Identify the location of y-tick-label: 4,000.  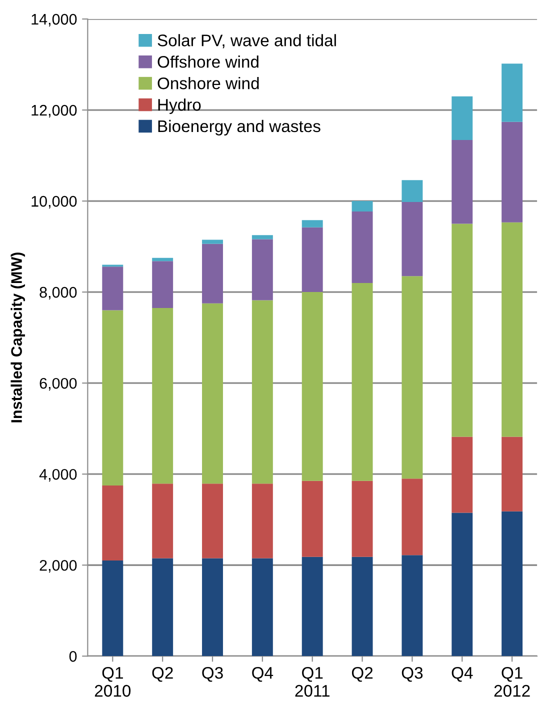
(58, 475).